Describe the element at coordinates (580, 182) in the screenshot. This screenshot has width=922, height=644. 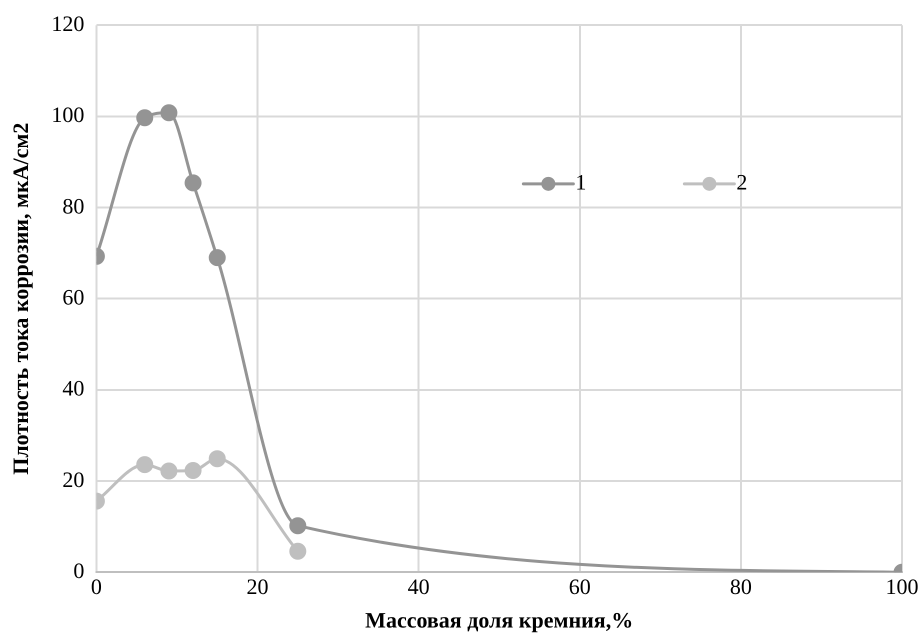
I see `legend-label: 1` at that location.